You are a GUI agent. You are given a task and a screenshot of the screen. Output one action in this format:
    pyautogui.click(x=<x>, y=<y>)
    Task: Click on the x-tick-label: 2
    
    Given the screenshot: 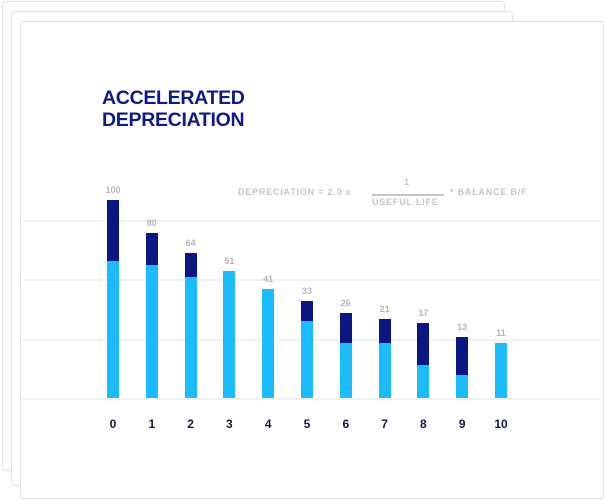 What is the action you would take?
    pyautogui.click(x=190, y=424)
    